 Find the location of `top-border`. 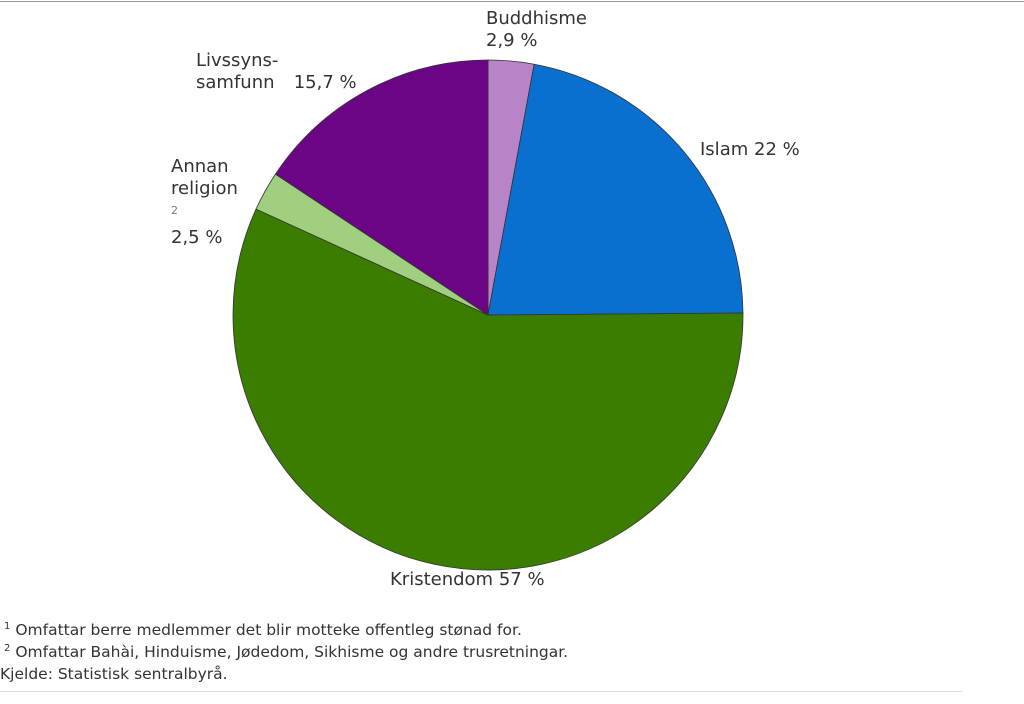

top-border is located at coordinates (512, 1).